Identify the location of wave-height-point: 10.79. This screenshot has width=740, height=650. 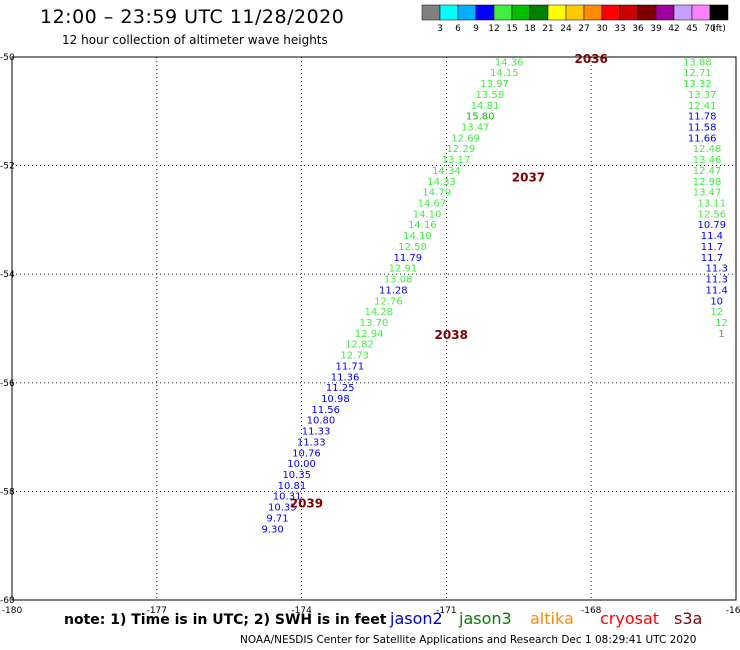
(712, 225).